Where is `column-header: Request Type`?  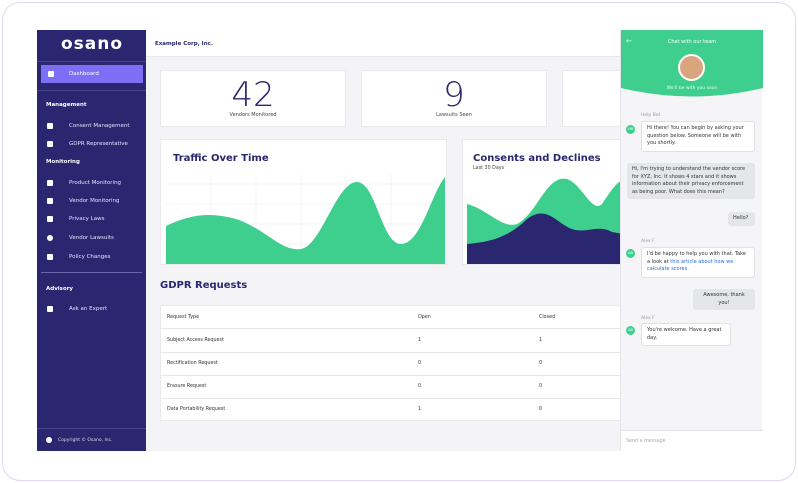 column-header: Request Type is located at coordinates (183, 317).